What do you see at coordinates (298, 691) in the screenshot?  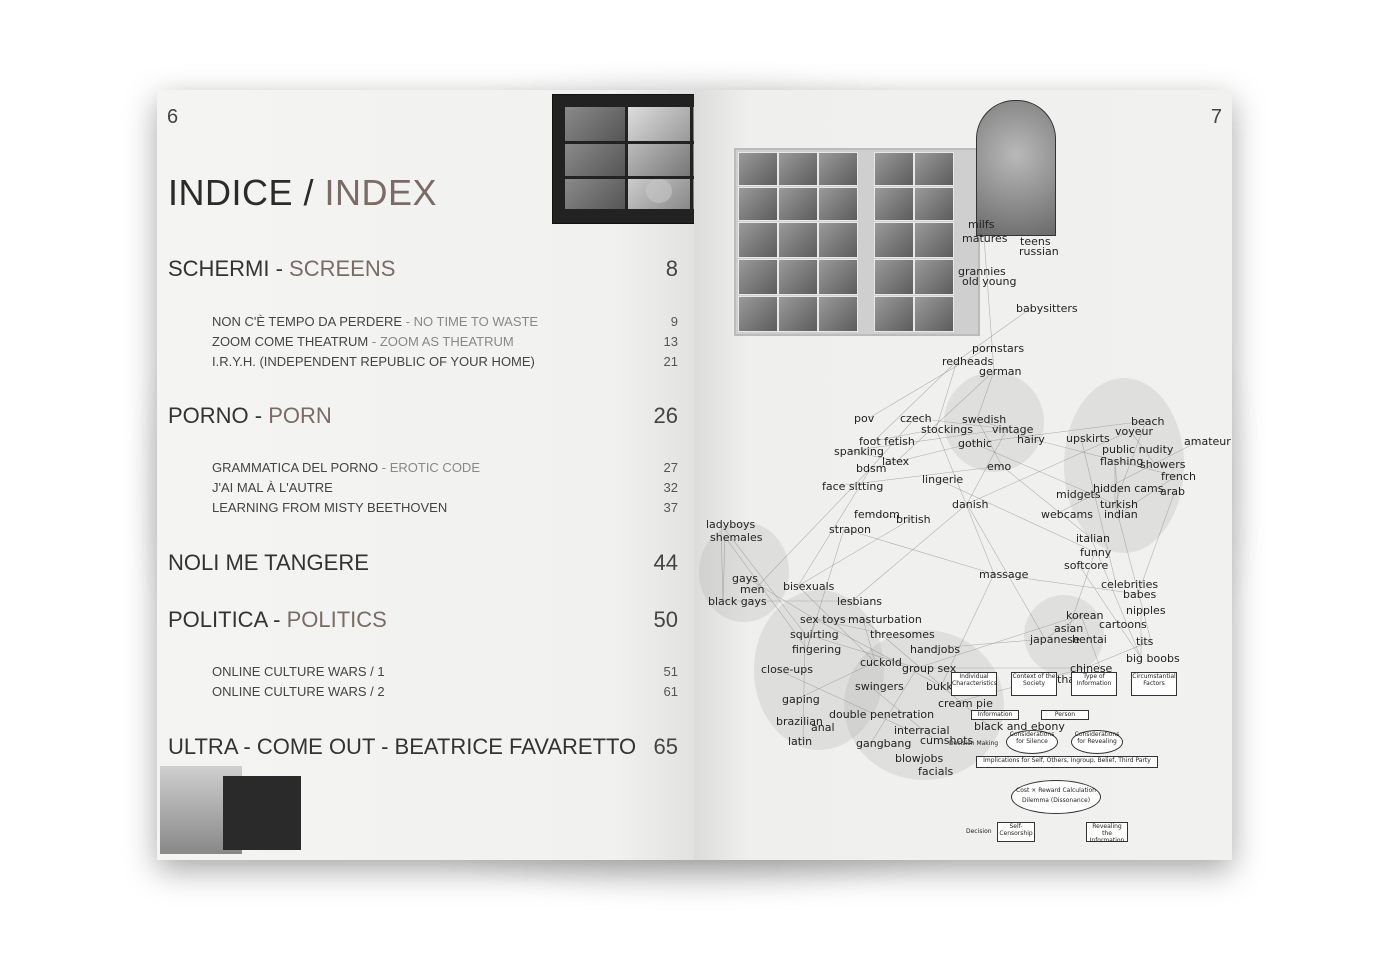 I see `item-title-it: ONLINE CULTURE WARS / 2` at bounding box center [298, 691].